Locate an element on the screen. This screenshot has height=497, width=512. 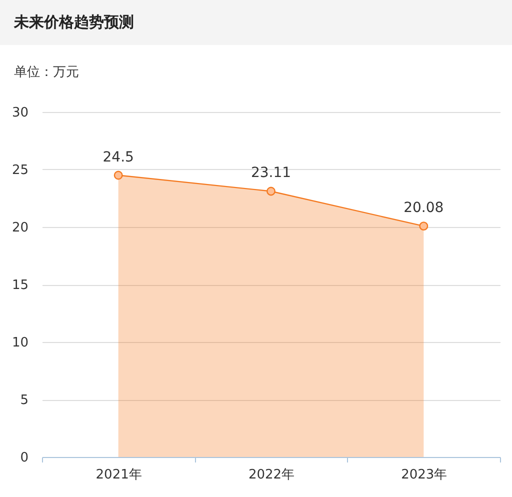
y-tick-label: 15 is located at coordinates (20, 285).